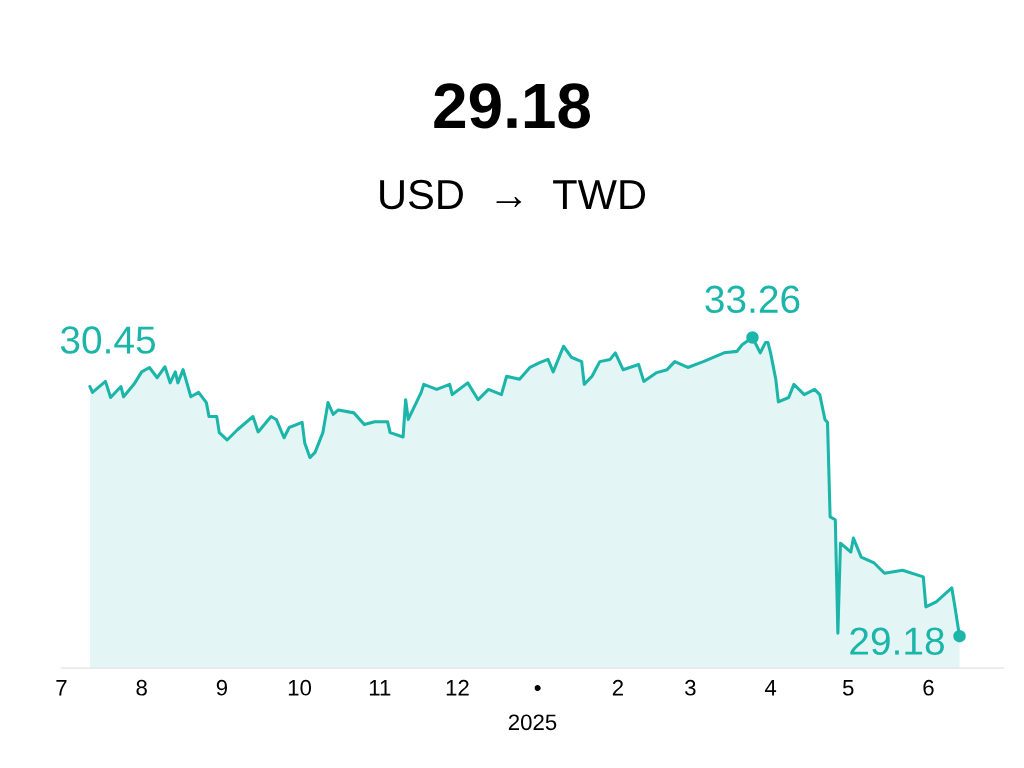 The height and width of the screenshot is (768, 1024). What do you see at coordinates (300, 687) in the screenshot?
I see `x-tick-label: 10` at bounding box center [300, 687].